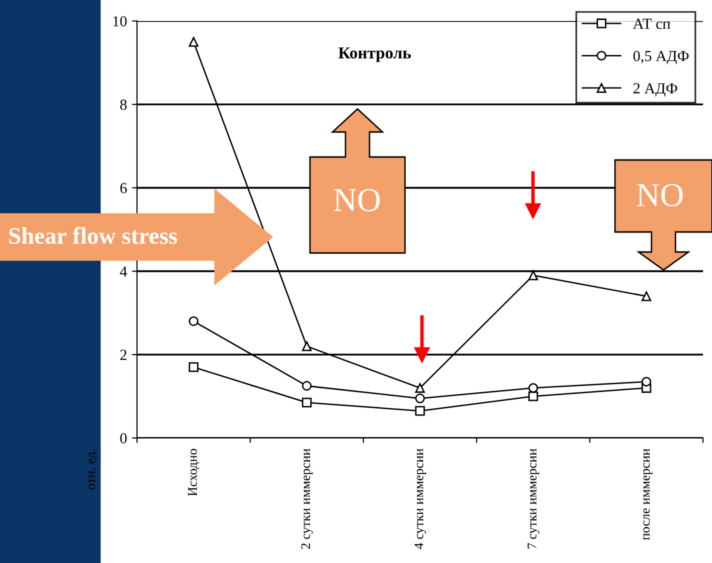 This screenshot has height=563, width=712. Describe the element at coordinates (123, 355) in the screenshot. I see `y-tick-label: 2` at that location.